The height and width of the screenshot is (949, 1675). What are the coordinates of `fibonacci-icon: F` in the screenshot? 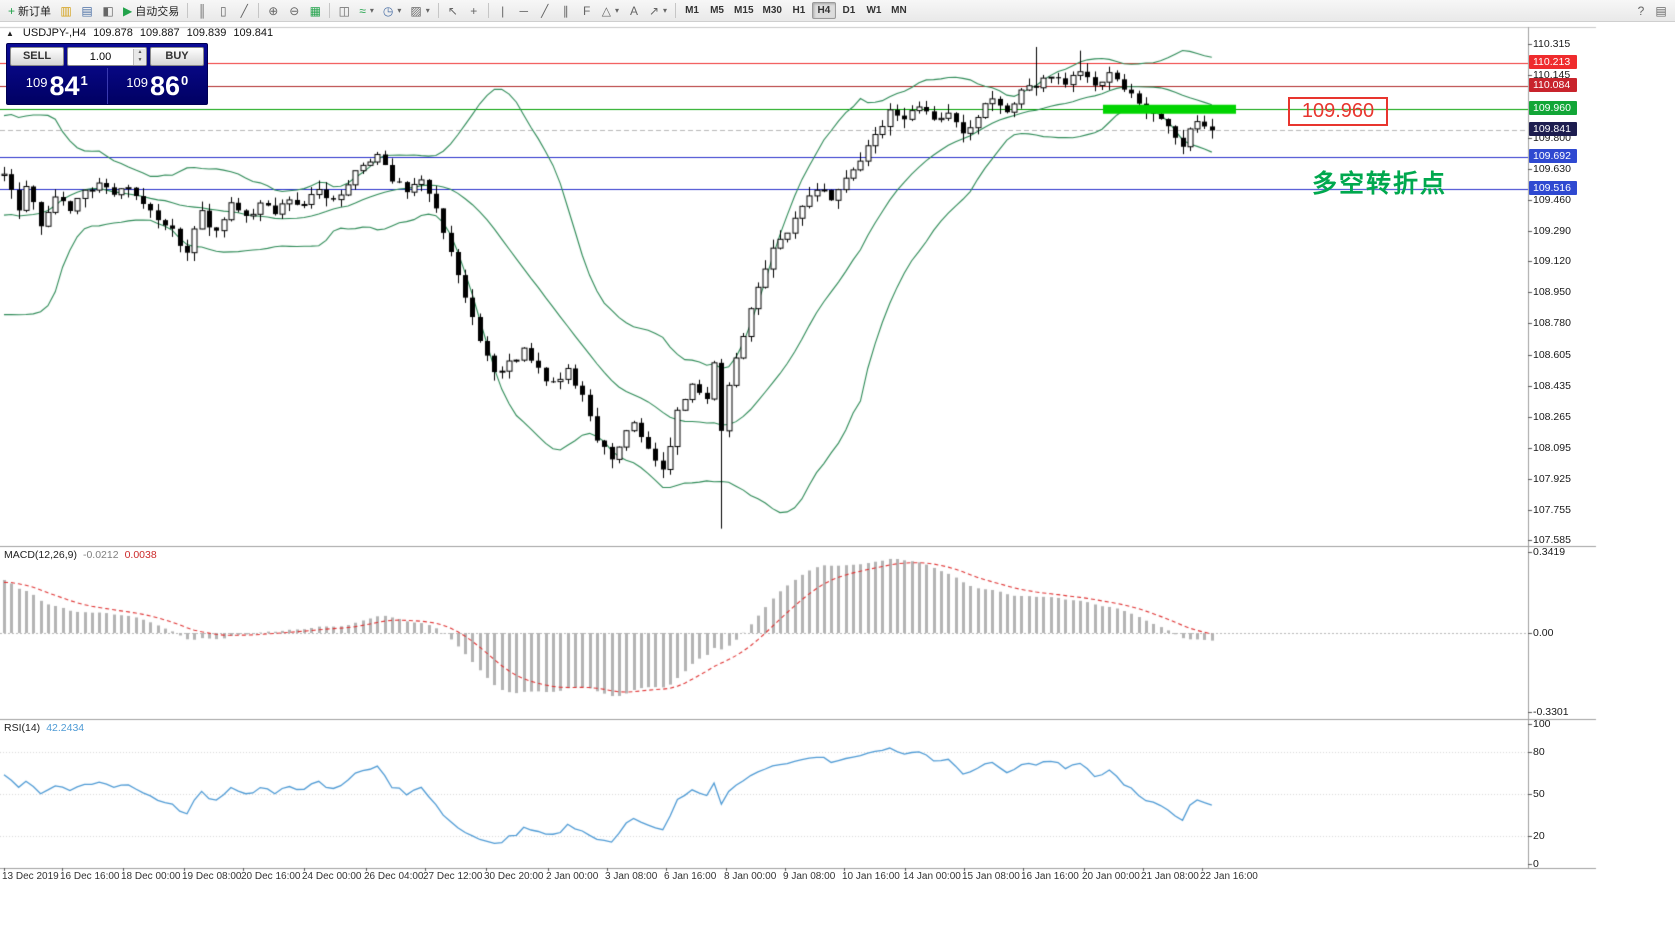 It's located at (587, 10).